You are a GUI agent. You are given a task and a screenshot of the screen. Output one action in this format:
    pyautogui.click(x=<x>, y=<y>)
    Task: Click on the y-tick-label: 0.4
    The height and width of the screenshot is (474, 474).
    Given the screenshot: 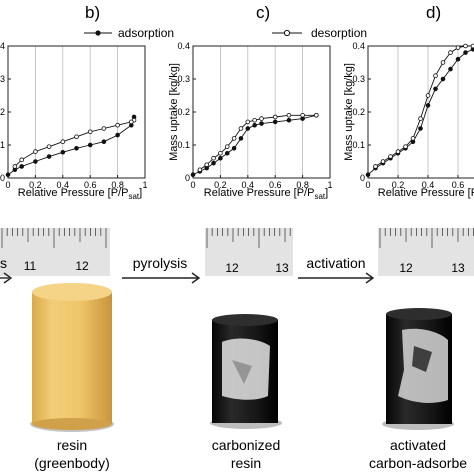 What is the action you would take?
    pyautogui.click(x=358, y=46)
    